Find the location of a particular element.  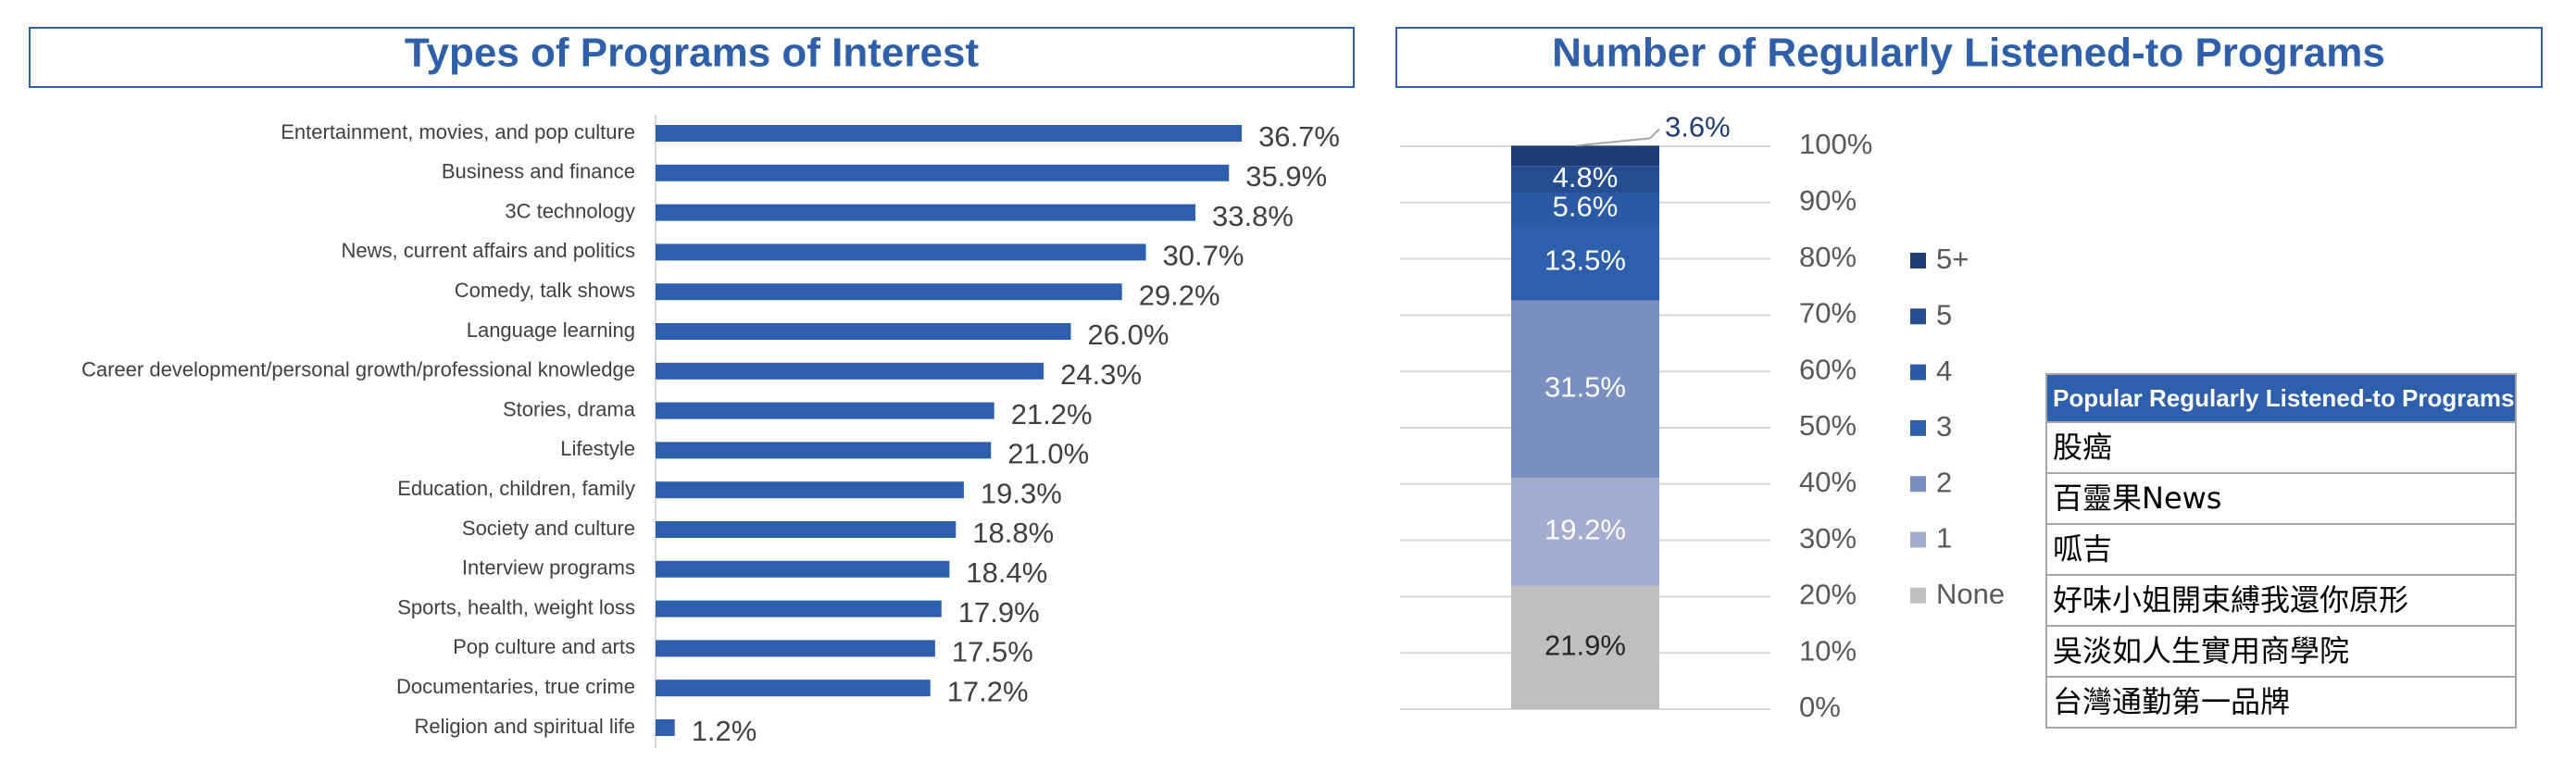

y-tick-label: 0% is located at coordinates (1820, 707).